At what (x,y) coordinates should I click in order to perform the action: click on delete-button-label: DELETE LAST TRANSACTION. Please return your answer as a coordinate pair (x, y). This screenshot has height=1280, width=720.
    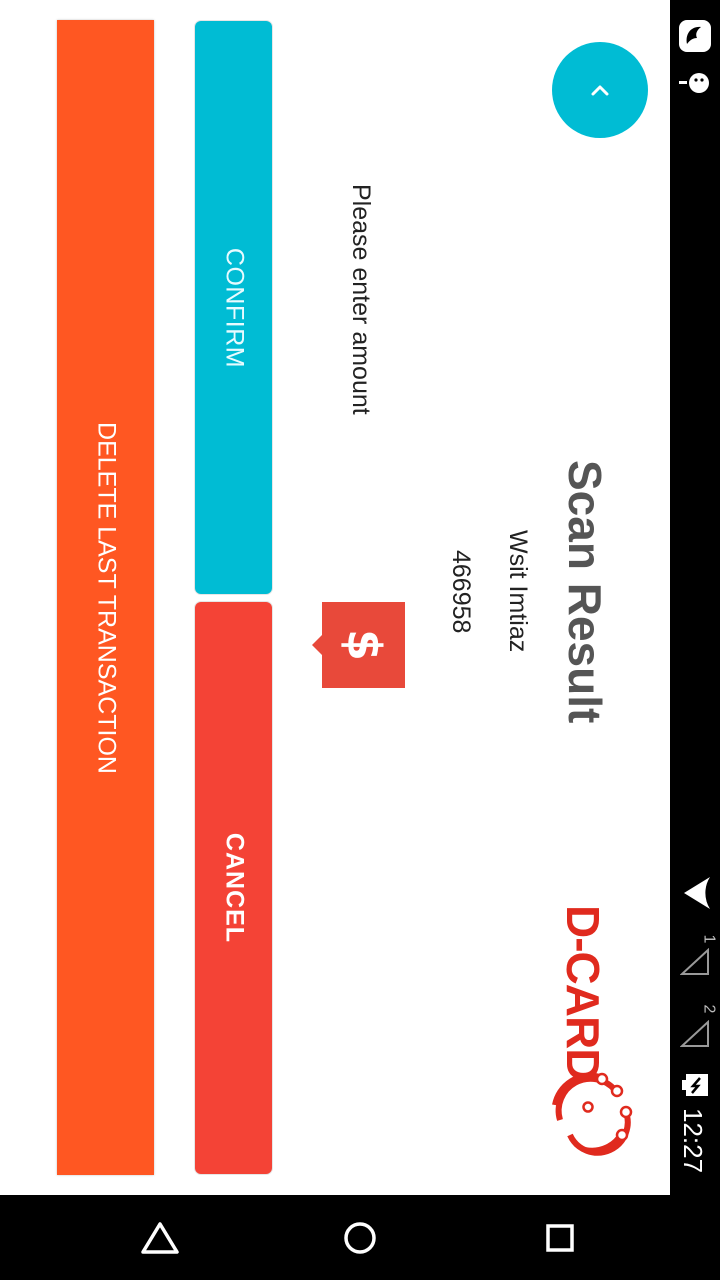
    Looking at the image, I should click on (106, 597).